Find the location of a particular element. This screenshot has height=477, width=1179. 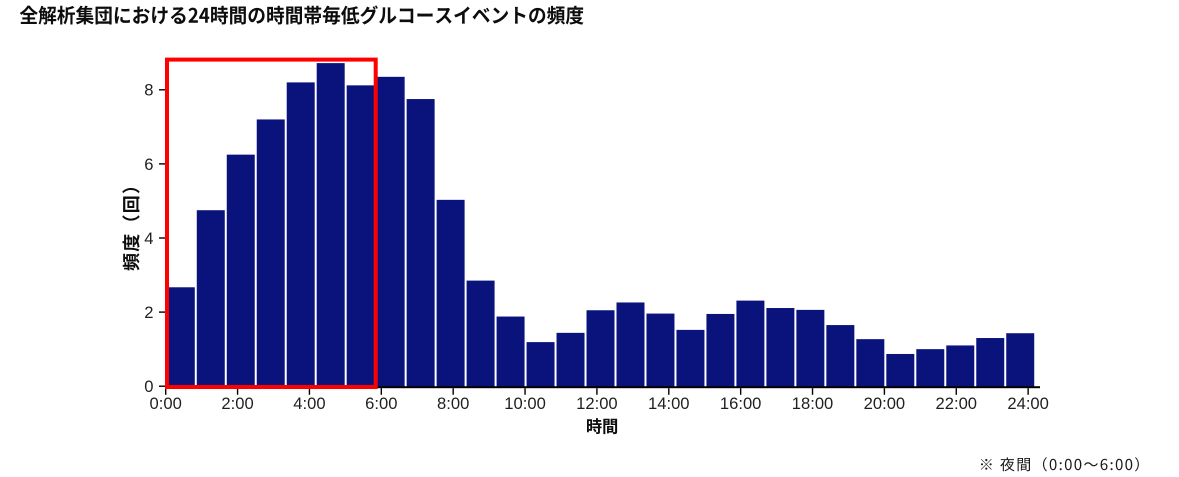

svg-text: 24:00 is located at coordinates (1028, 403).